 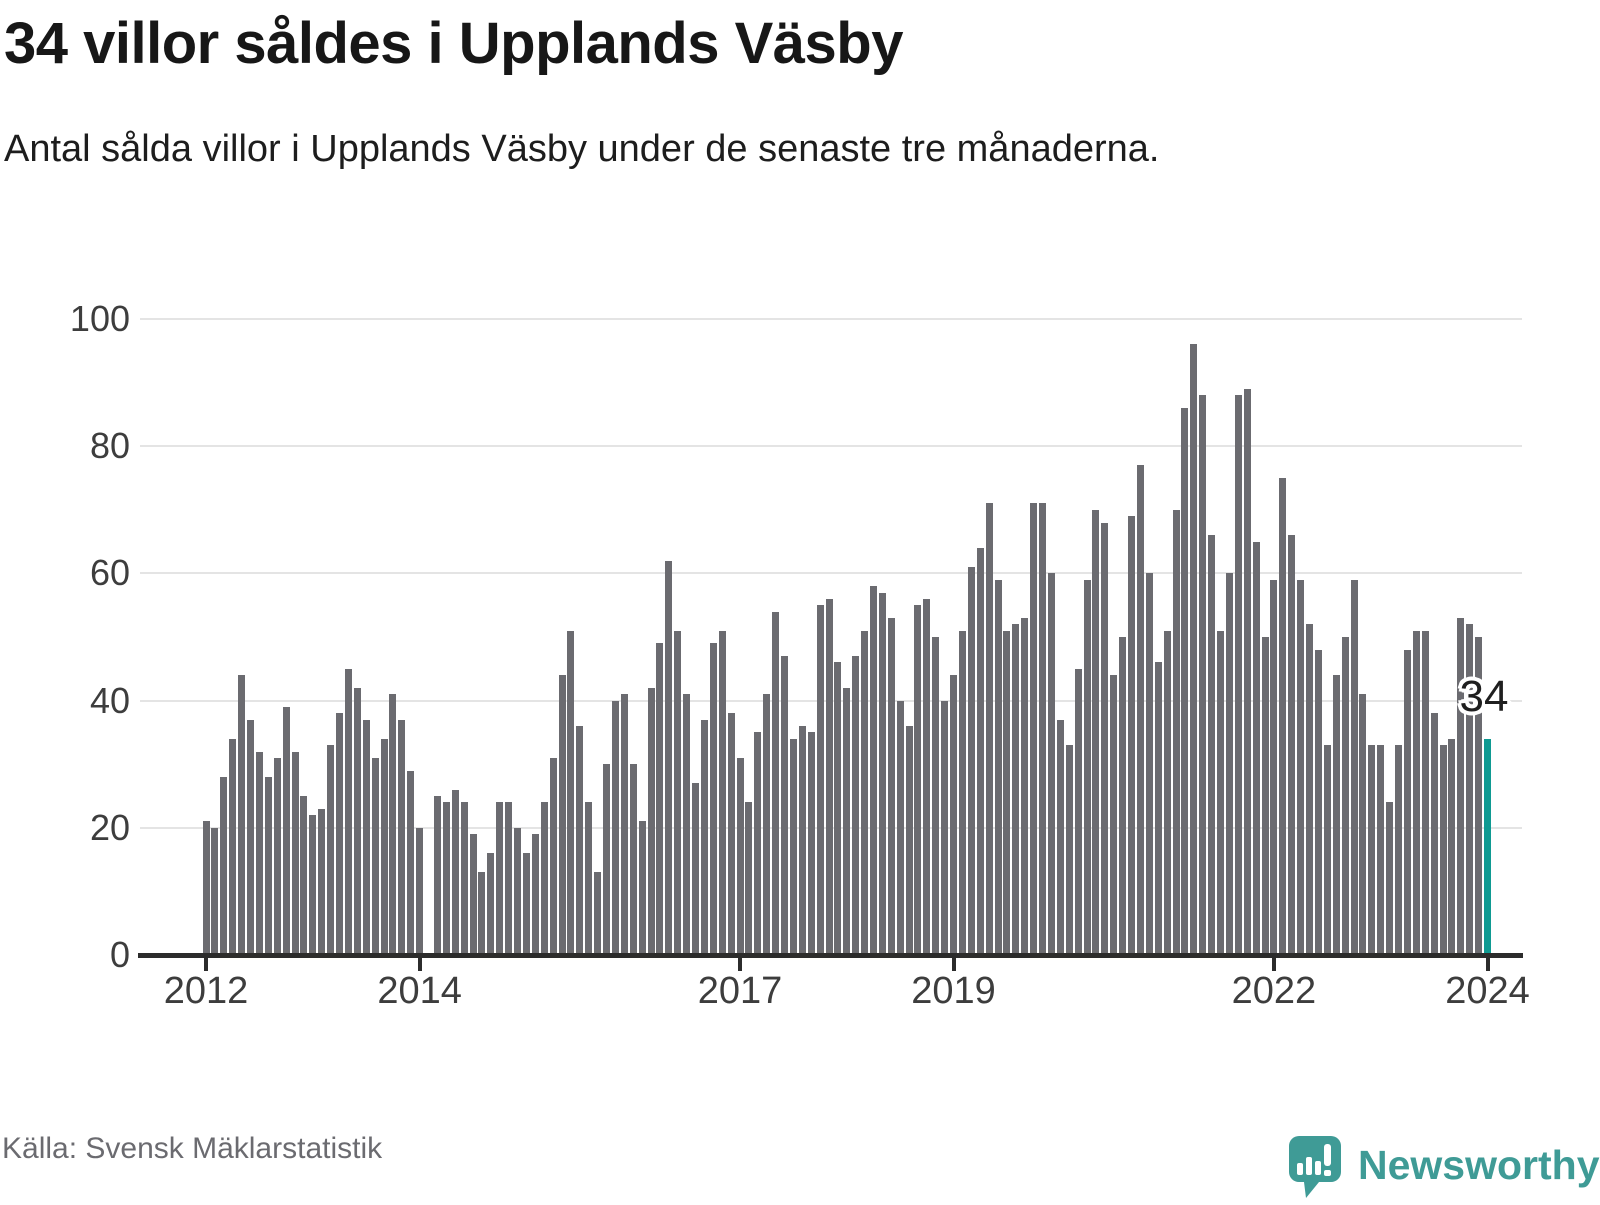 What do you see at coordinates (206, 964) in the screenshot?
I see `x-tick-2012` at bounding box center [206, 964].